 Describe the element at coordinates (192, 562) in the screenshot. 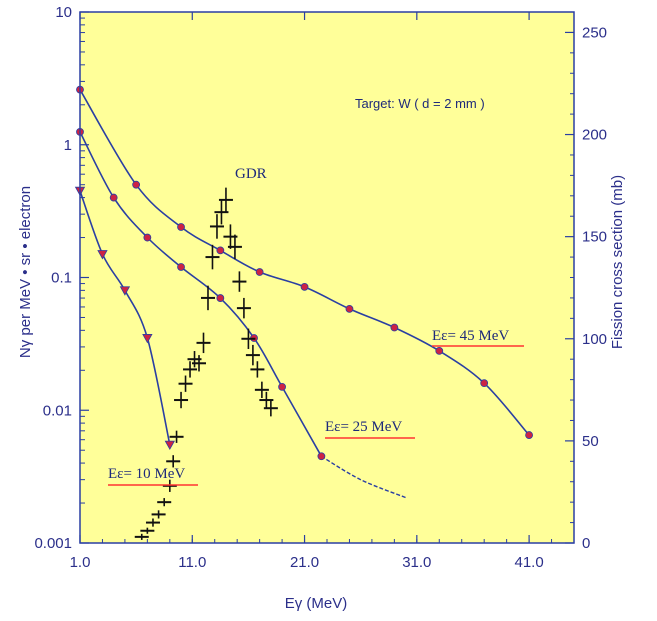

I see `x-tick-label: 11.0` at that location.